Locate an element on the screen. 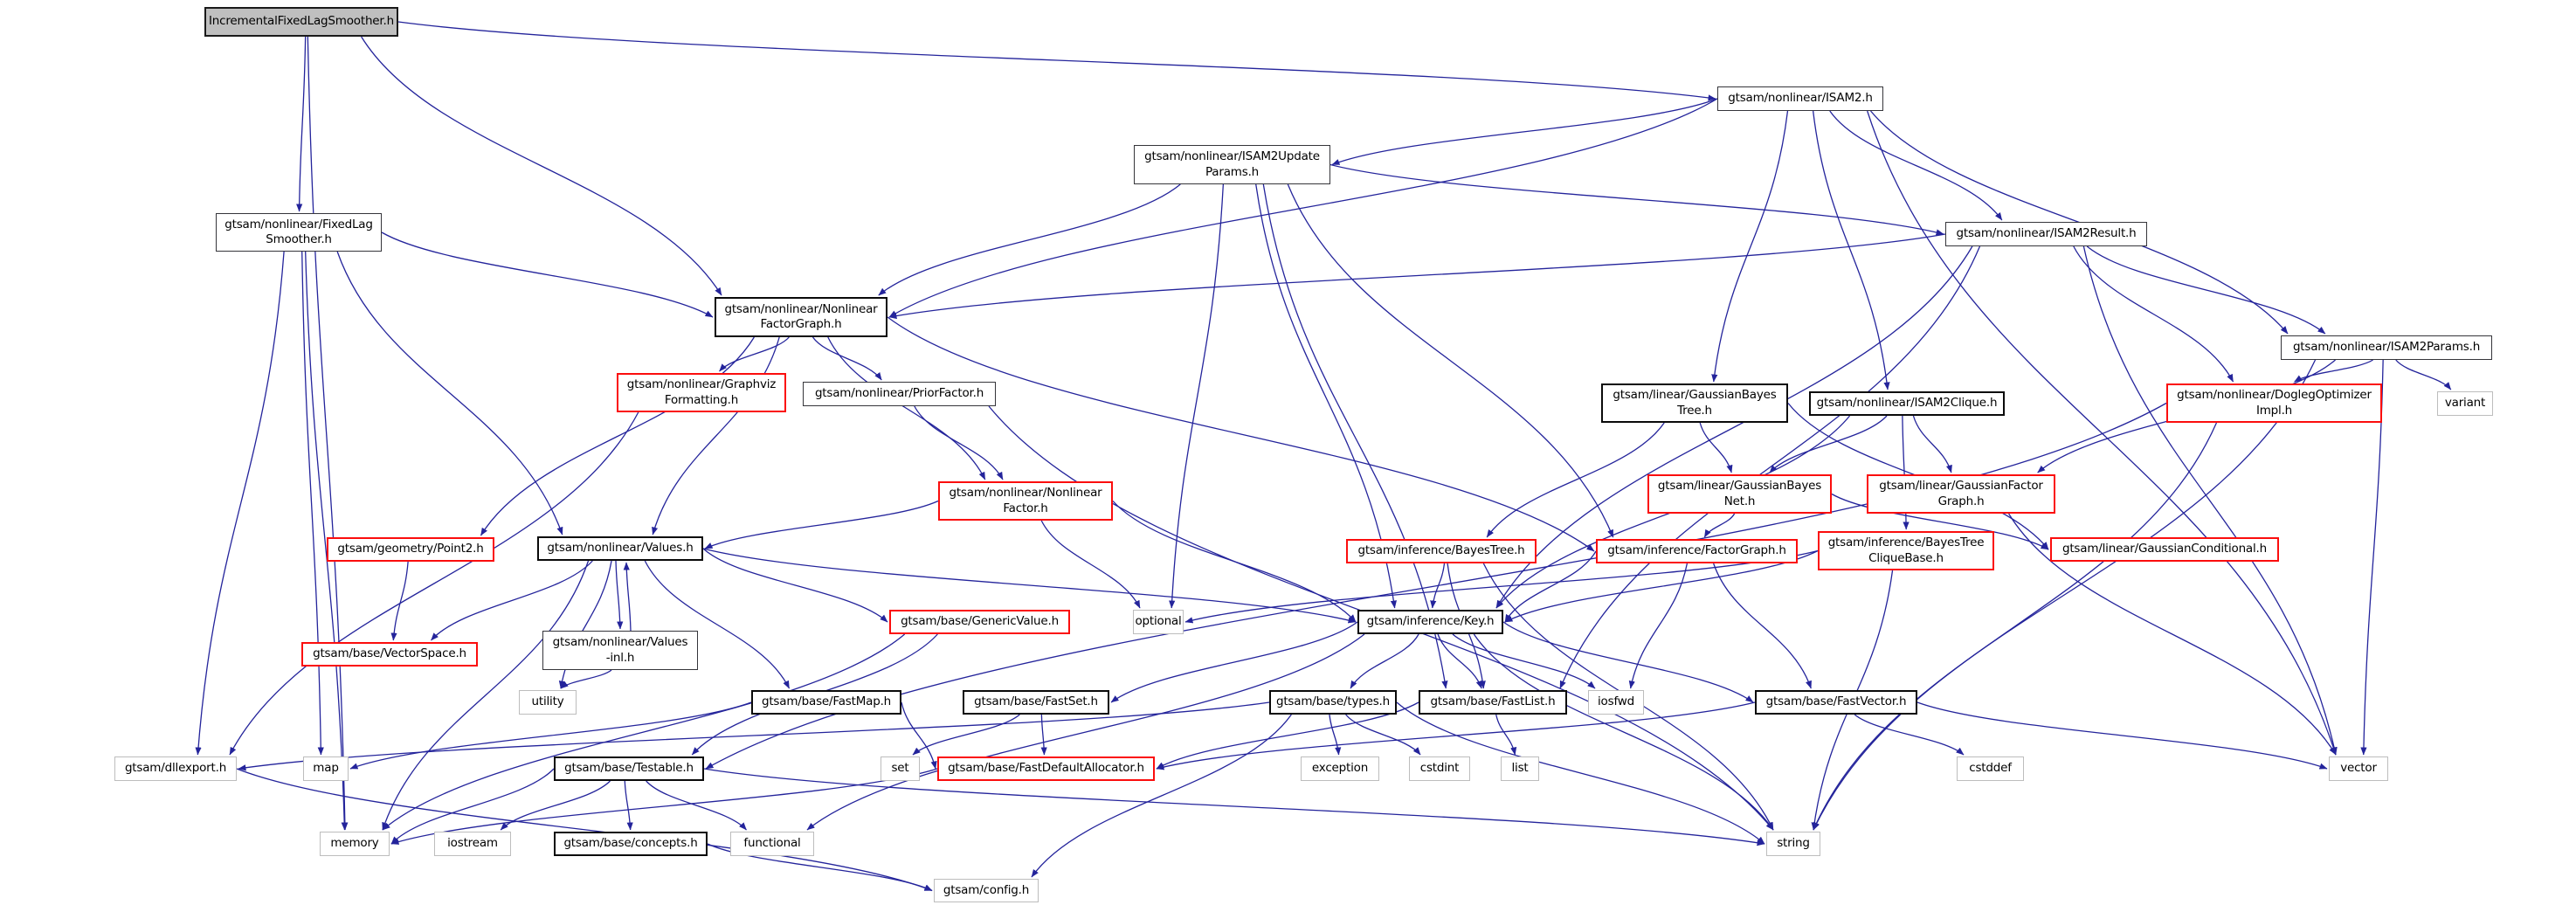  node-isam2params: gtsam/nonlinear/ISAM2Params.h is located at coordinates (2386, 347).